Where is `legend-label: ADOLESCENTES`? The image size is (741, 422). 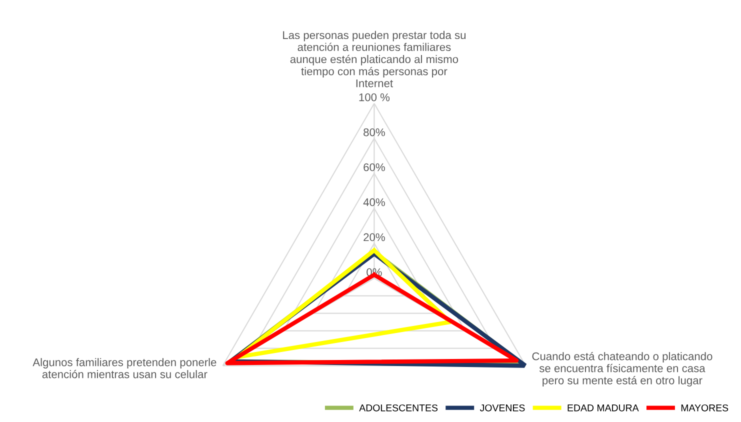
legend-label: ADOLESCENTES is located at coordinates (398, 408).